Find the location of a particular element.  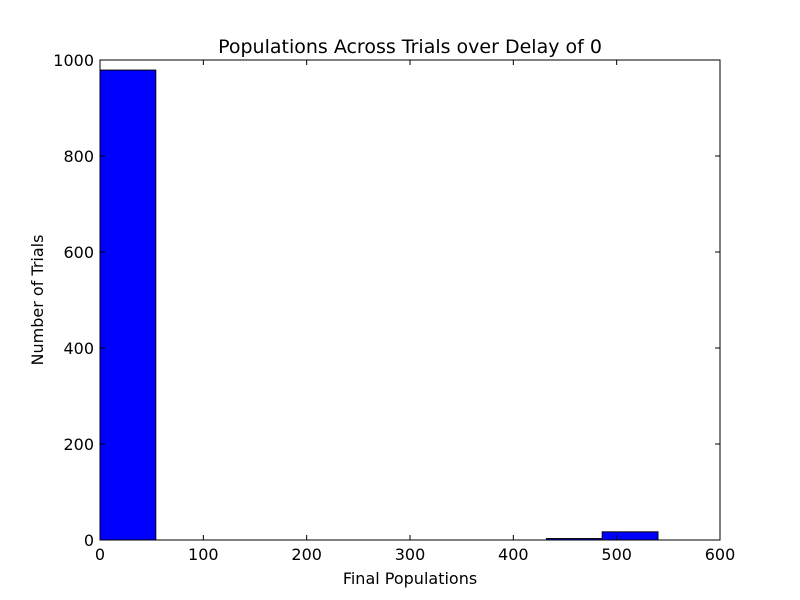

y-tick-label-1: 200 is located at coordinates (78, 444).